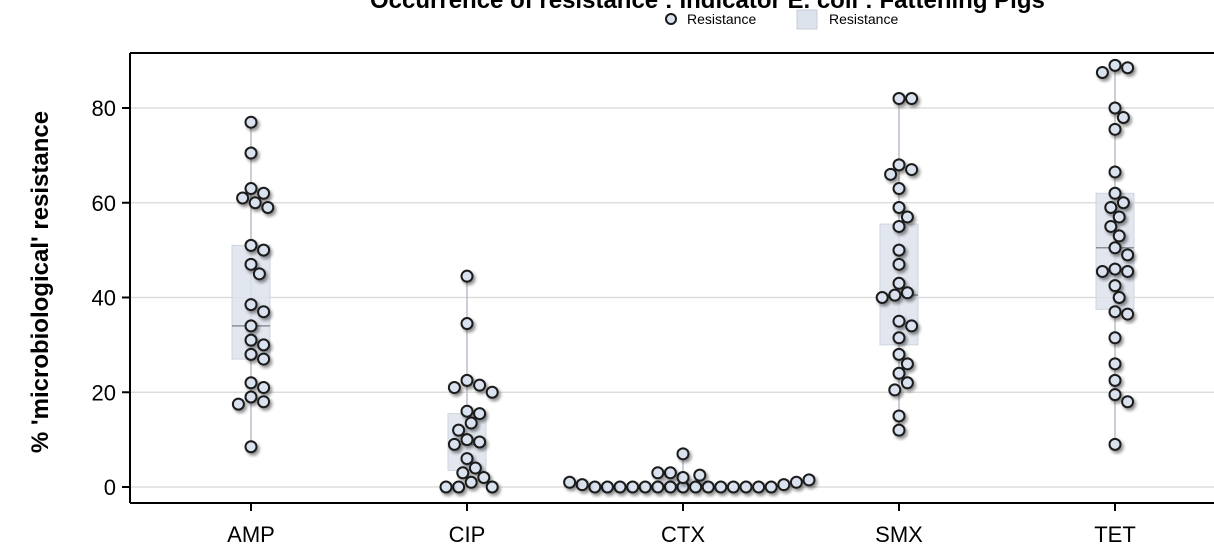  Describe the element at coordinates (40, 282) in the screenshot. I see `y-axis-title: % 'microbiological' resistance` at that location.